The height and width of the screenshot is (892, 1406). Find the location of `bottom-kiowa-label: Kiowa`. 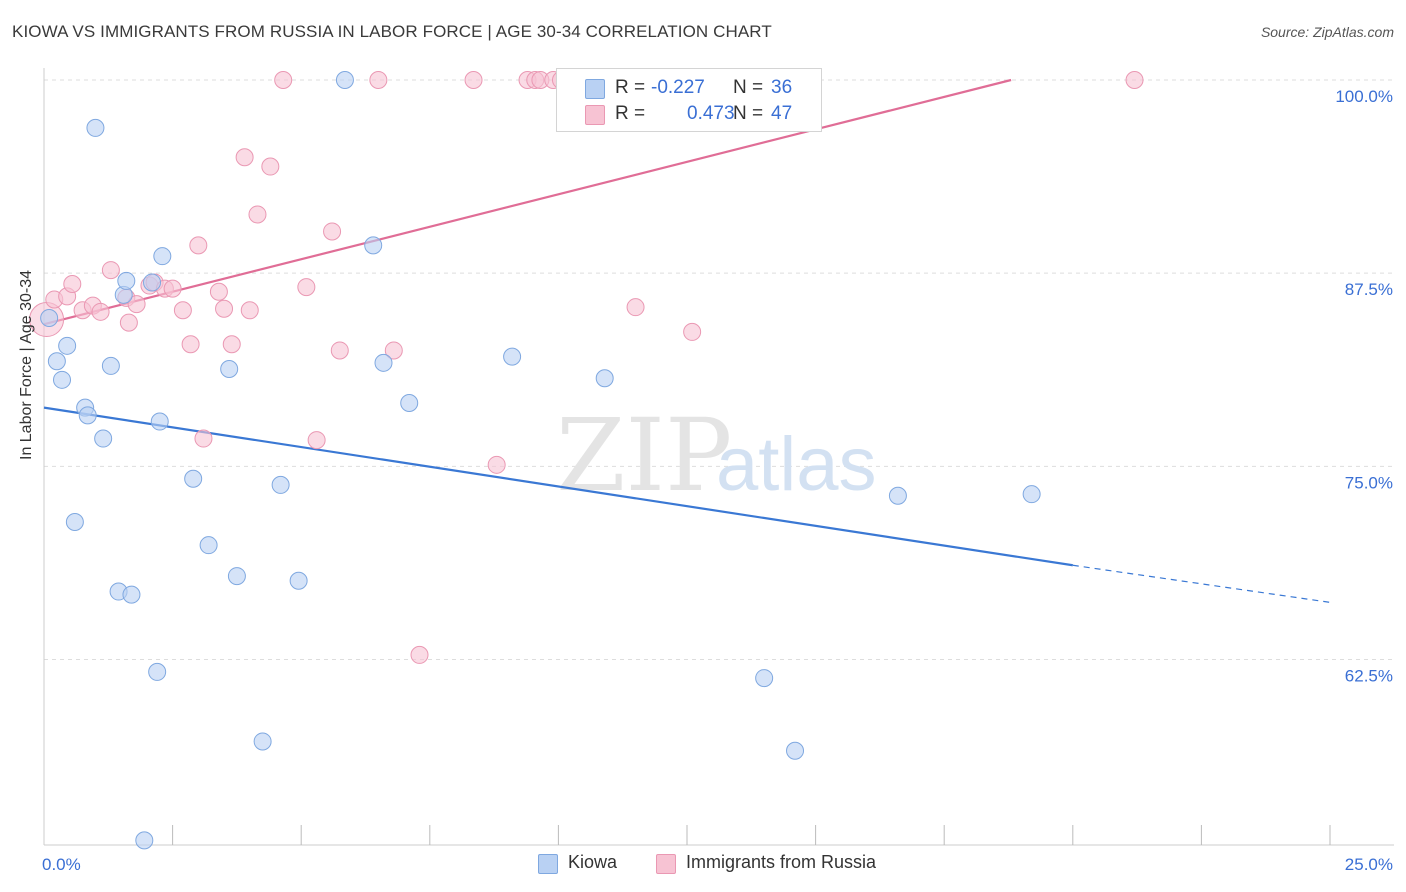

bottom-kiowa-label: Kiowa is located at coordinates (593, 862).